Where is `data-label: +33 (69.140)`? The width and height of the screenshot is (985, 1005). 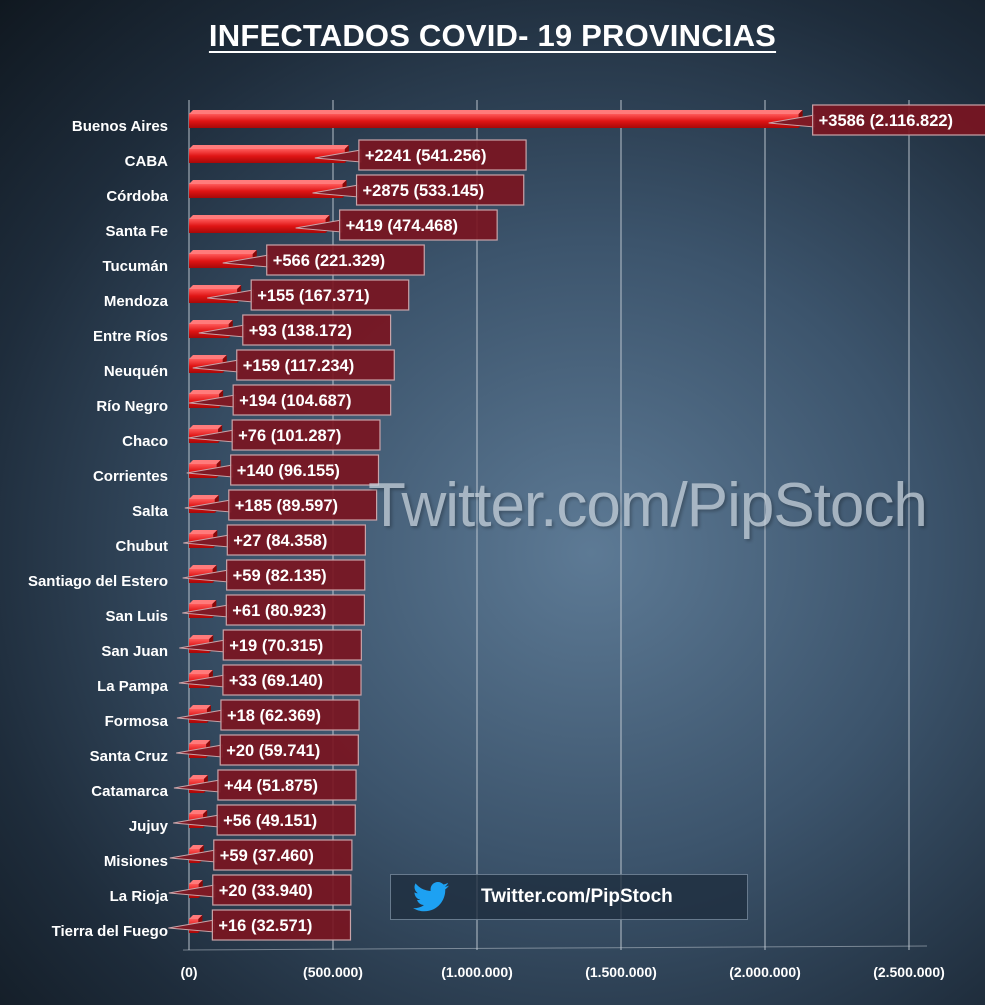
data-label: +33 (69.140) is located at coordinates (276, 681).